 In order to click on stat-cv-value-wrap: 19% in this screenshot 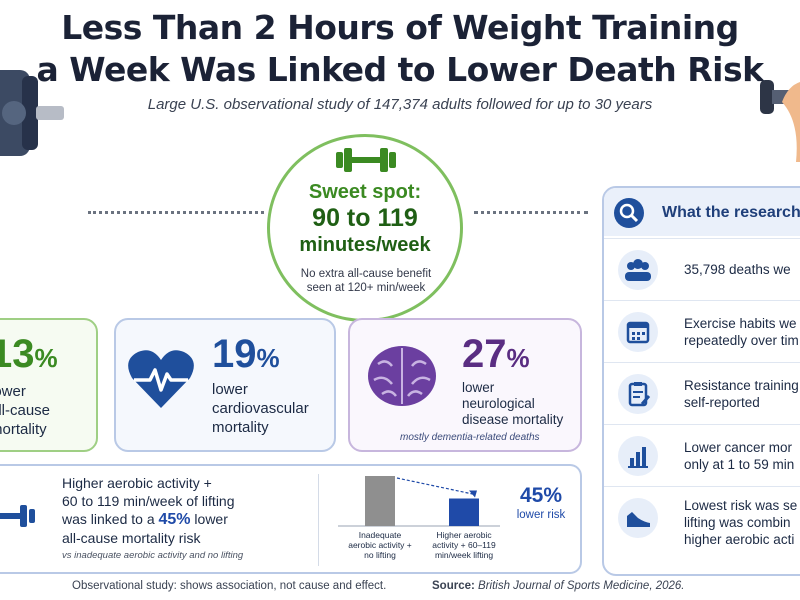, I will do `click(246, 354)`.